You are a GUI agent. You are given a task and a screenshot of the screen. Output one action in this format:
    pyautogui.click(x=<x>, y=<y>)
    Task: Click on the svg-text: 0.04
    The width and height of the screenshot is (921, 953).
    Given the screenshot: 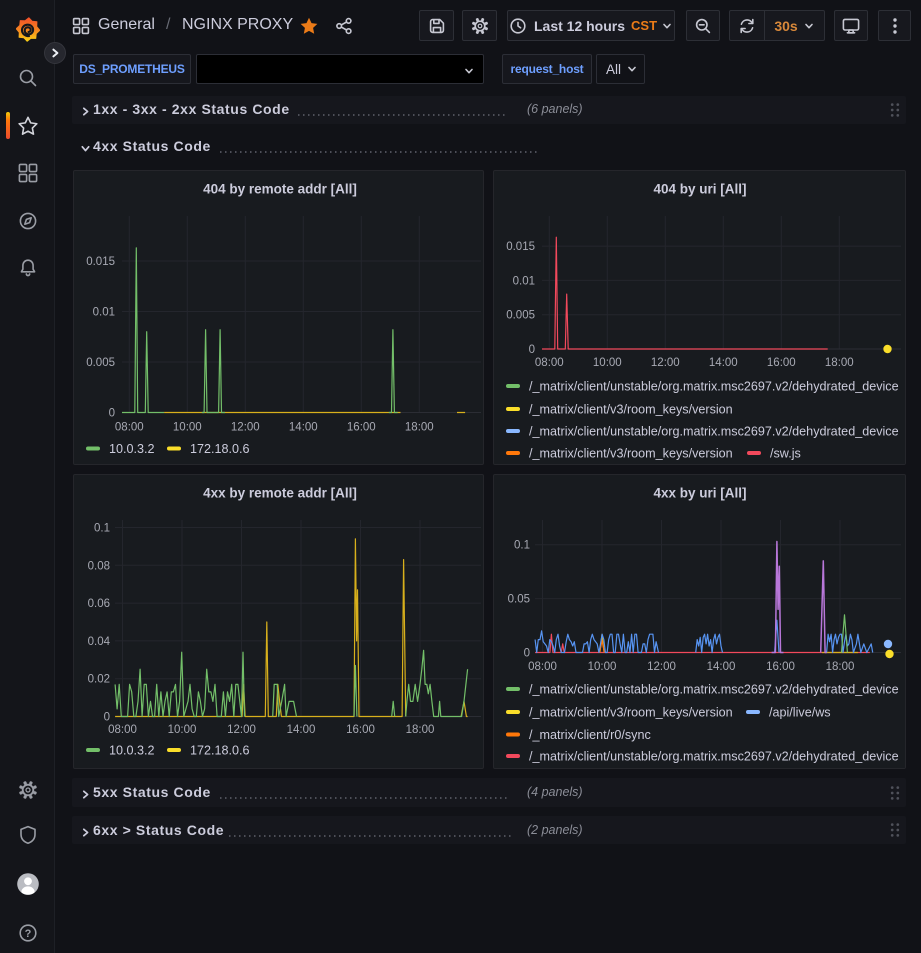 What is the action you would take?
    pyautogui.click(x=99, y=642)
    